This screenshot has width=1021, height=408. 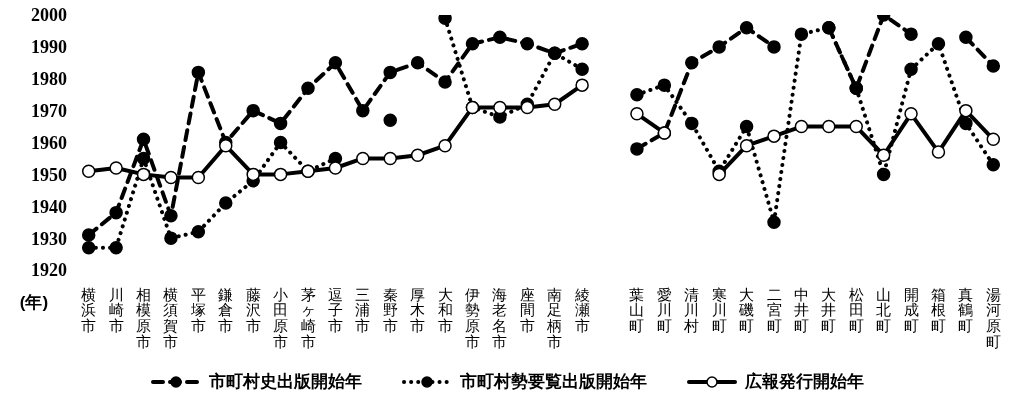 I want to click on x-tick-label: 愛川町, so click(x=664, y=309).